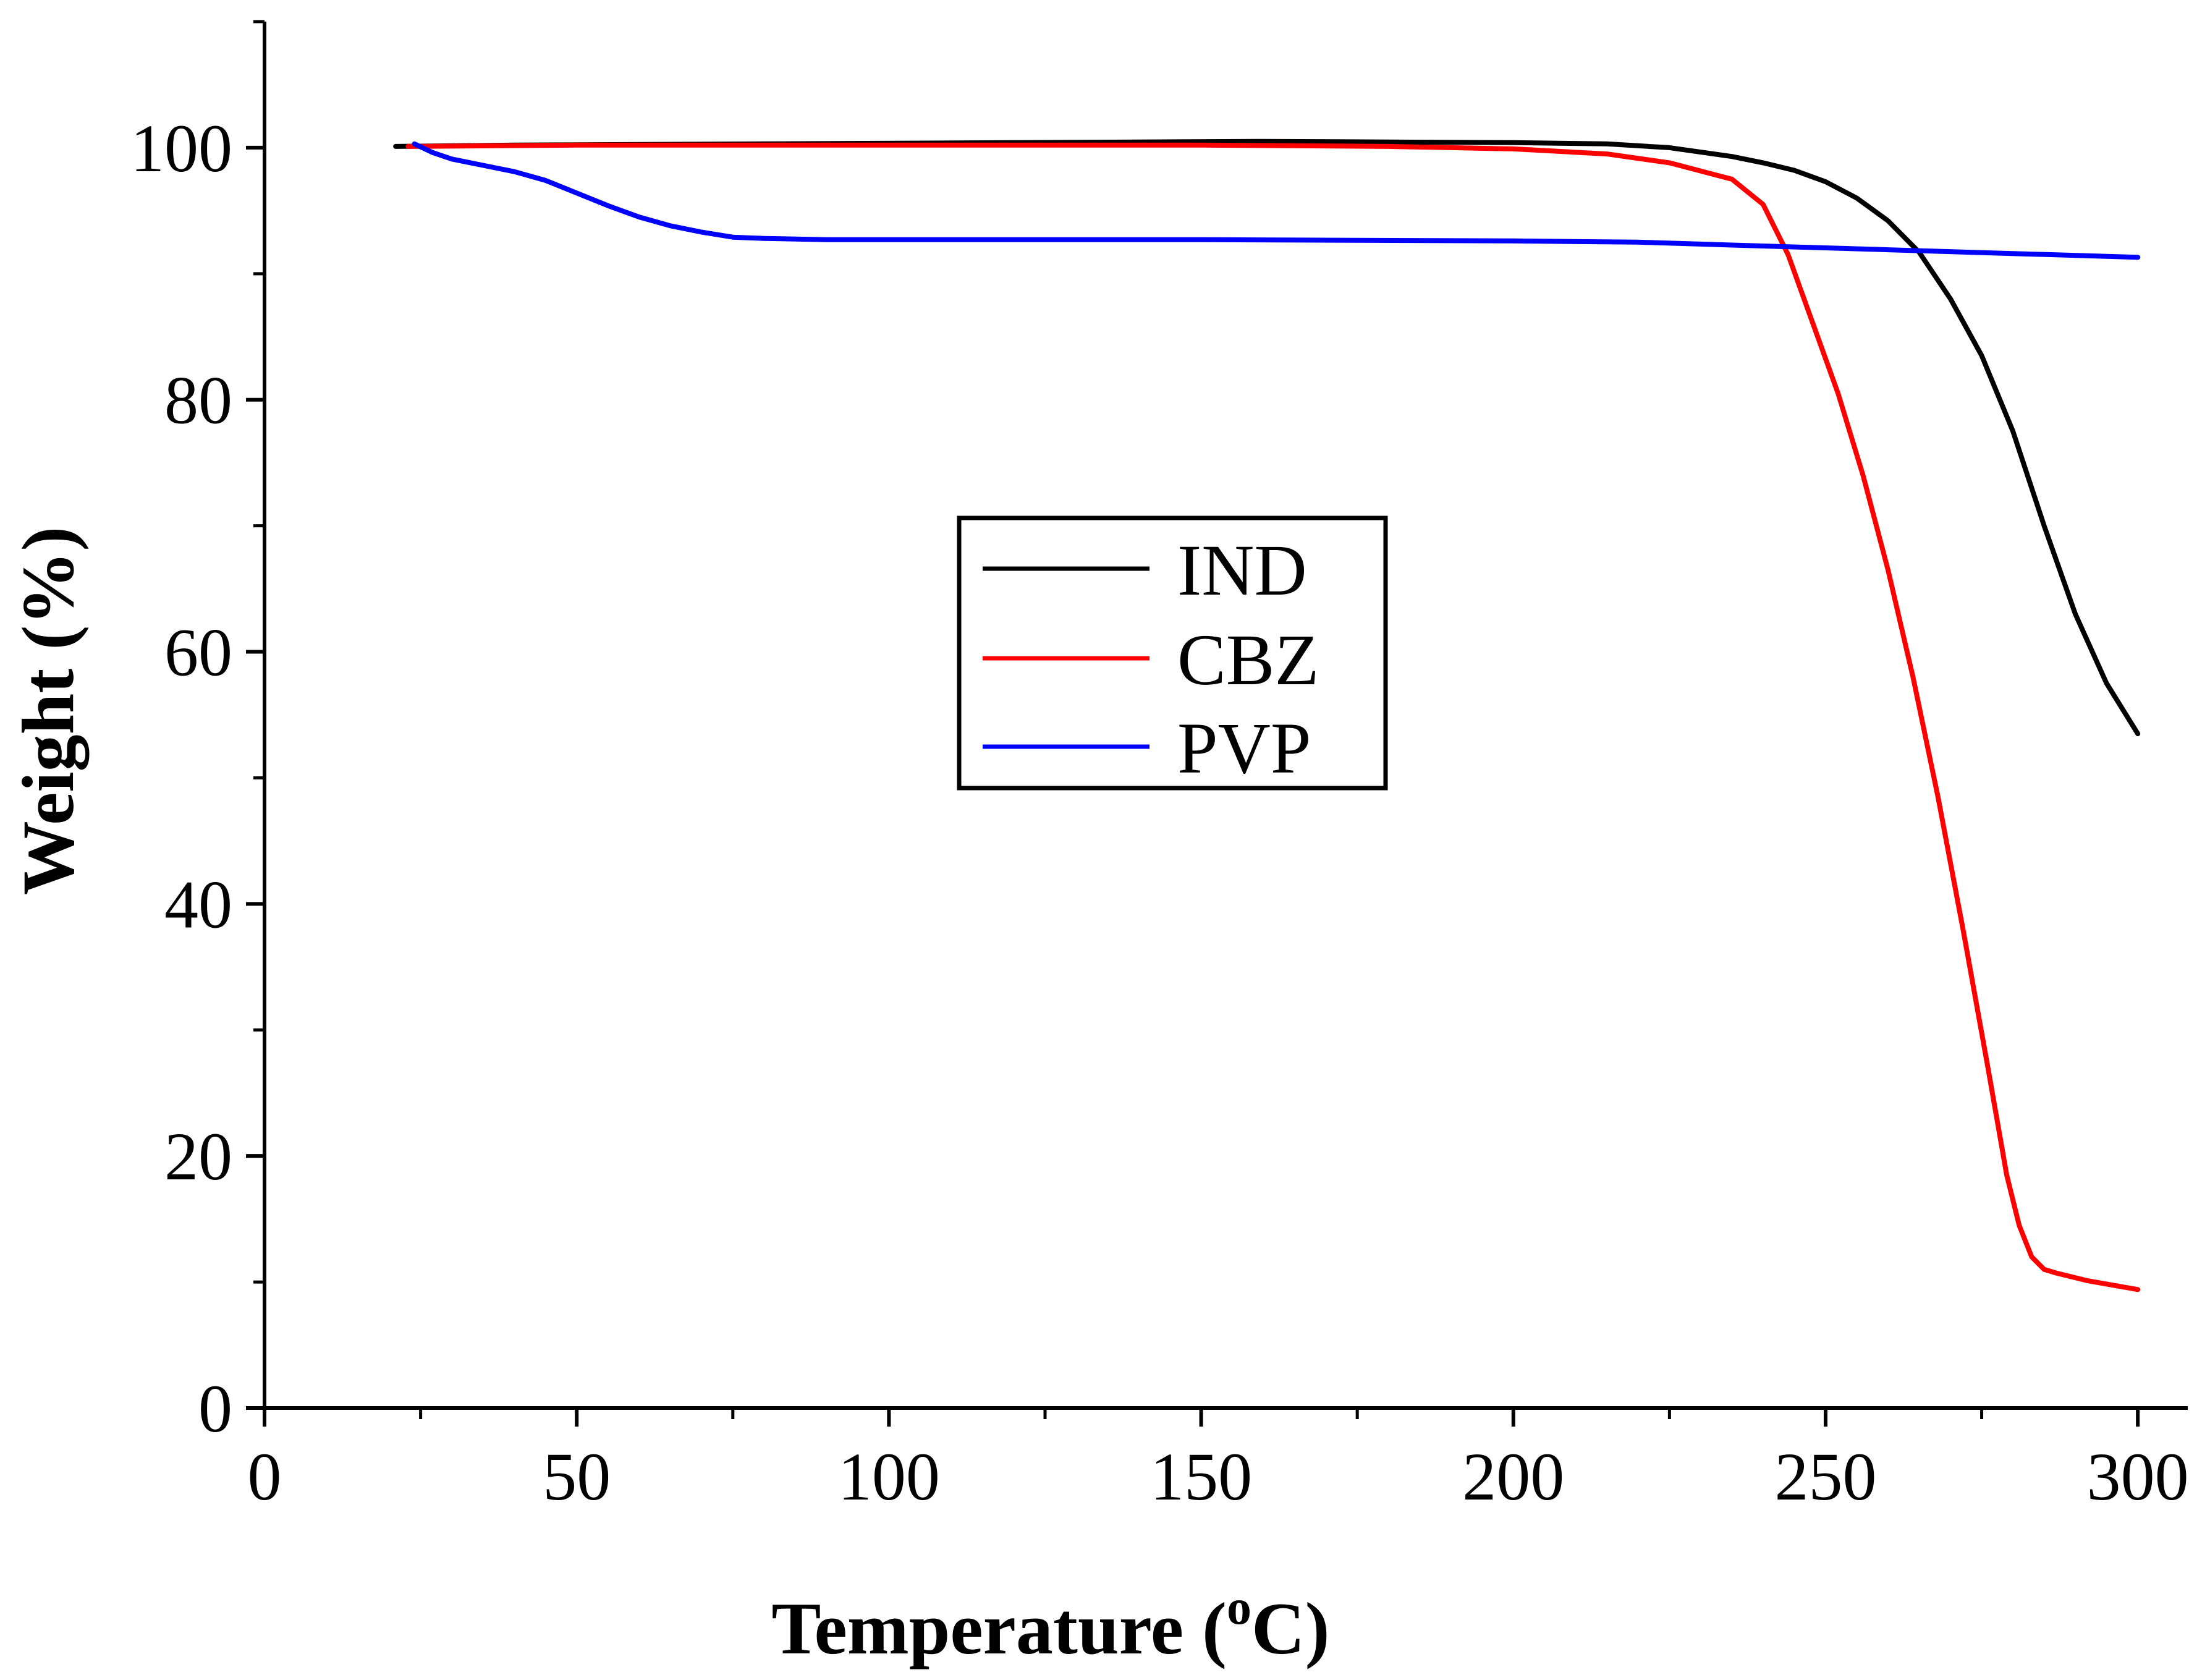 This screenshot has height=1680, width=2210. I want to click on series-line-pvp, so click(1276, 200).